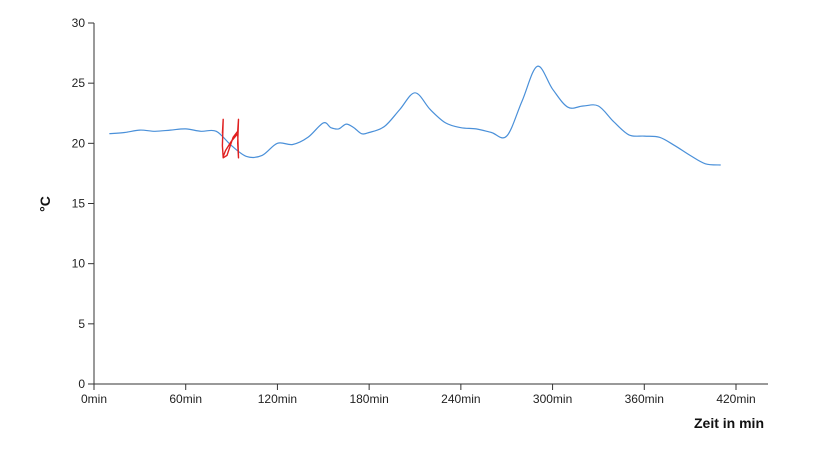  I want to click on y-tick-label: 20, so click(79, 143).